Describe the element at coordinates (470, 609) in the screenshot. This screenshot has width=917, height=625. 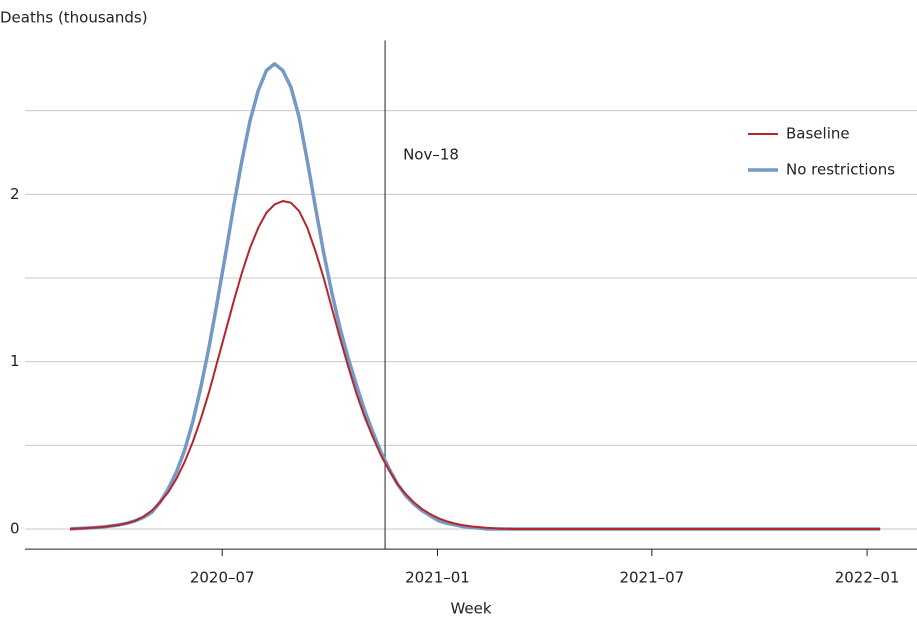
I see `x-axis-title: Week` at that location.